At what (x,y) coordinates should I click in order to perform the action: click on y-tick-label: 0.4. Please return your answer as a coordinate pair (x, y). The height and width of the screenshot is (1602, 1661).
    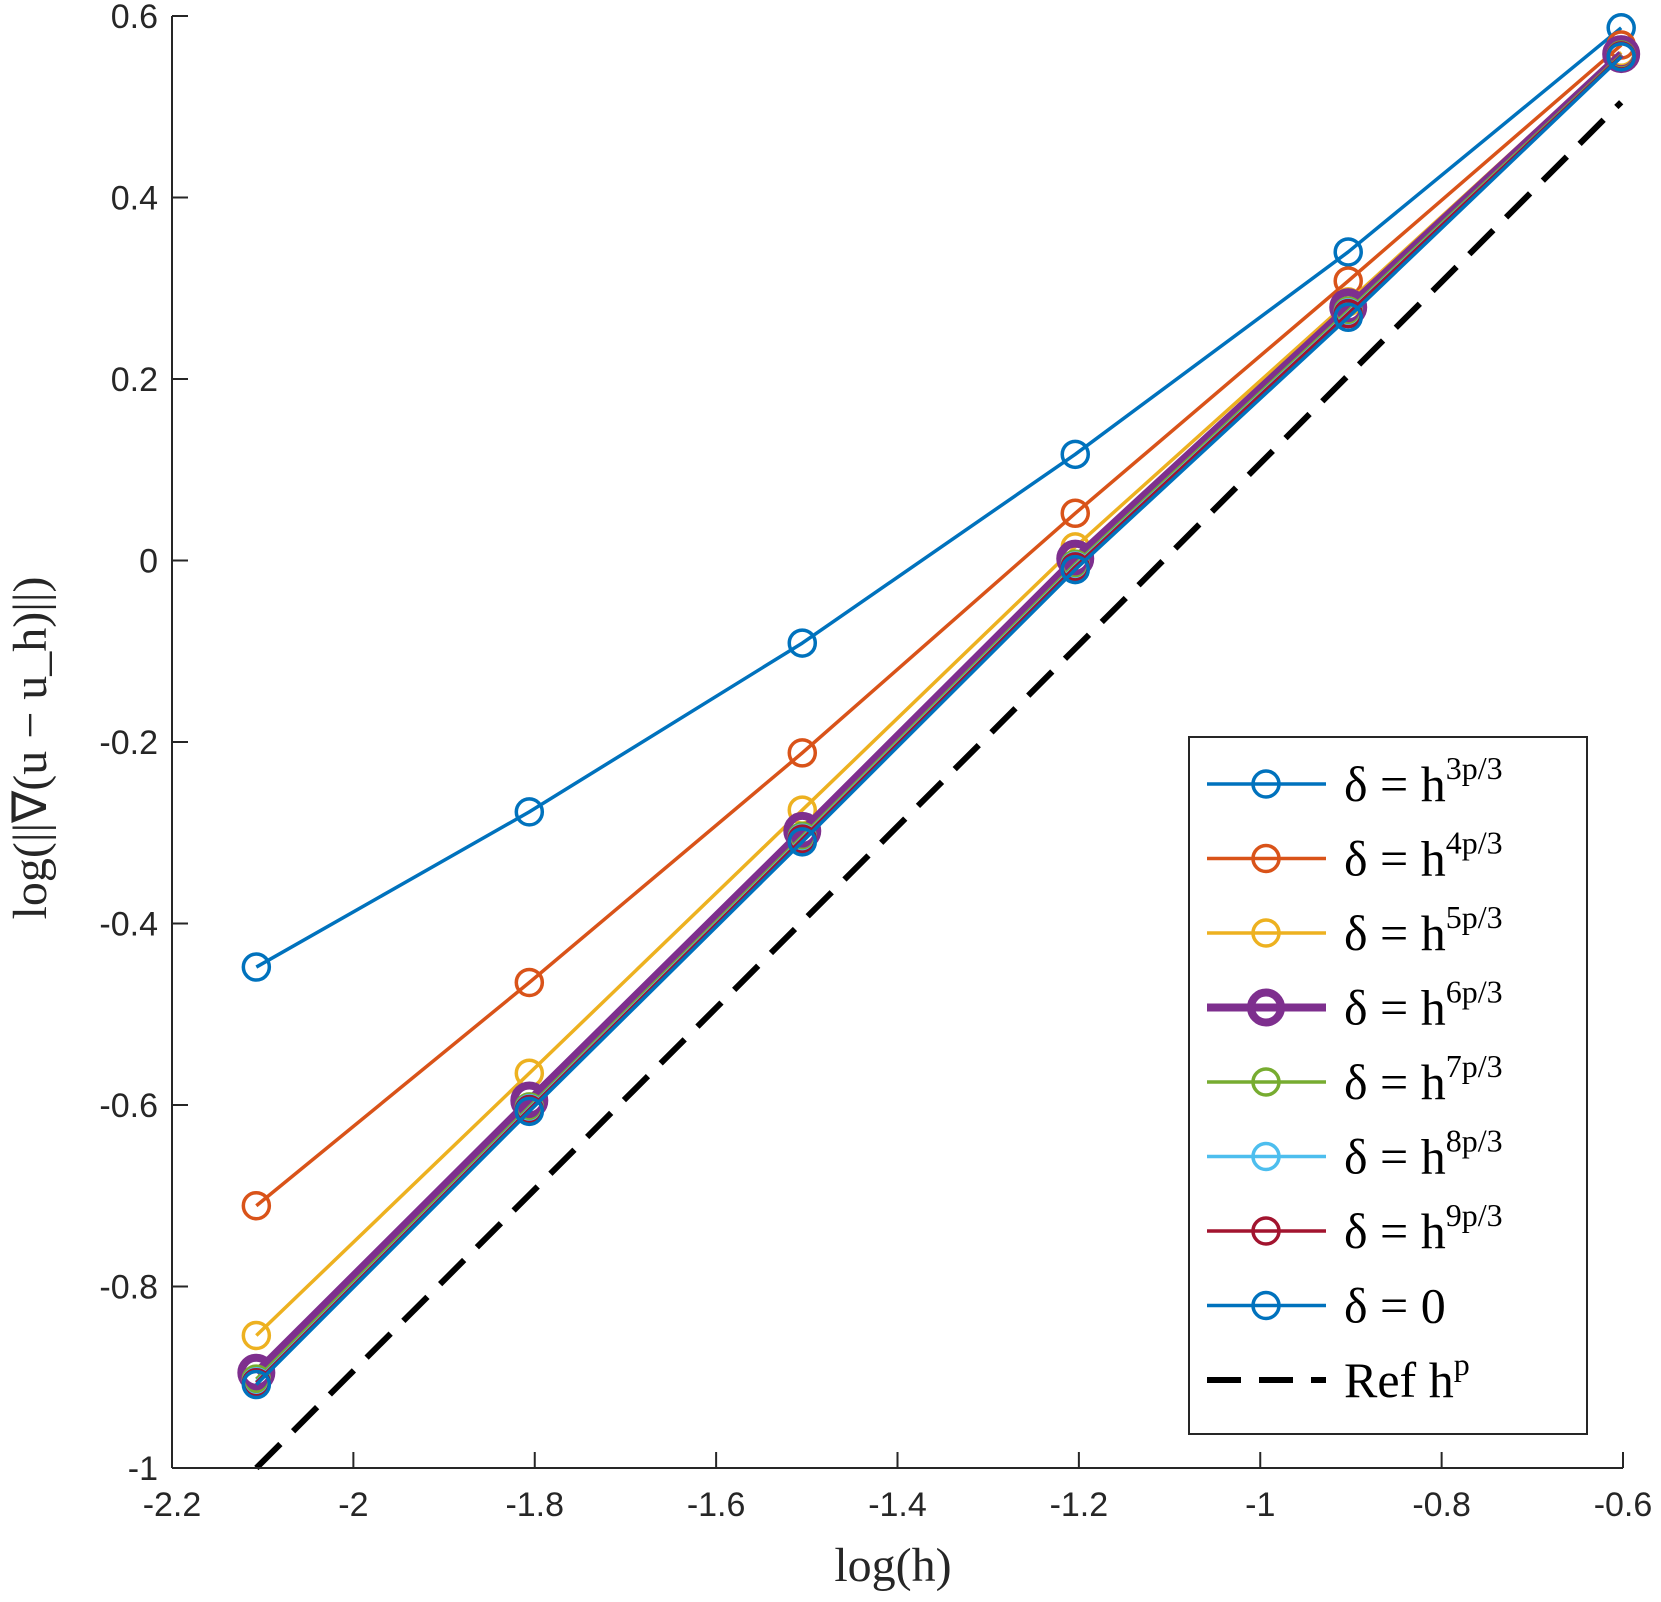
    Looking at the image, I should click on (134, 199).